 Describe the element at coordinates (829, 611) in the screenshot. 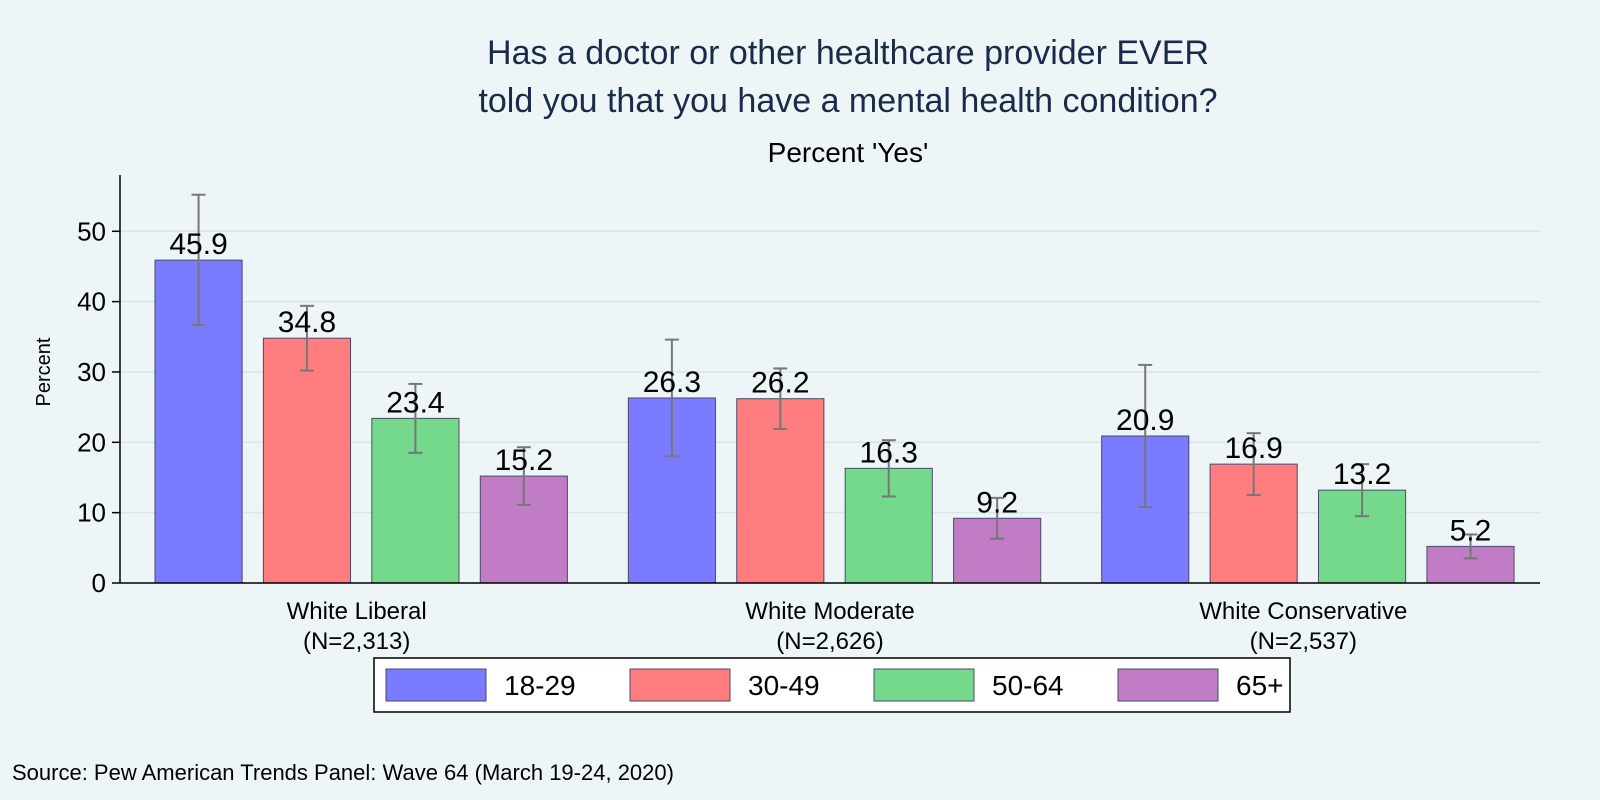

I see `x-tick-label: White Moderate` at that location.